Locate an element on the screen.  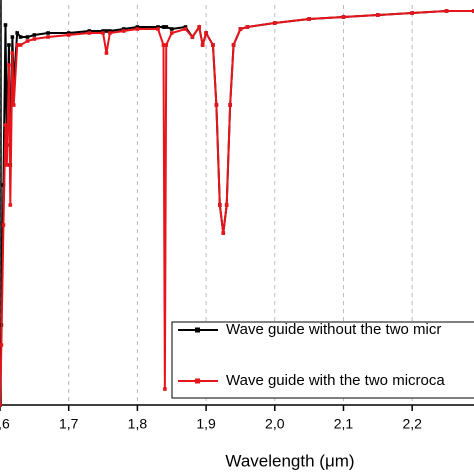
x-tick-label: 2,2 is located at coordinates (412, 424).